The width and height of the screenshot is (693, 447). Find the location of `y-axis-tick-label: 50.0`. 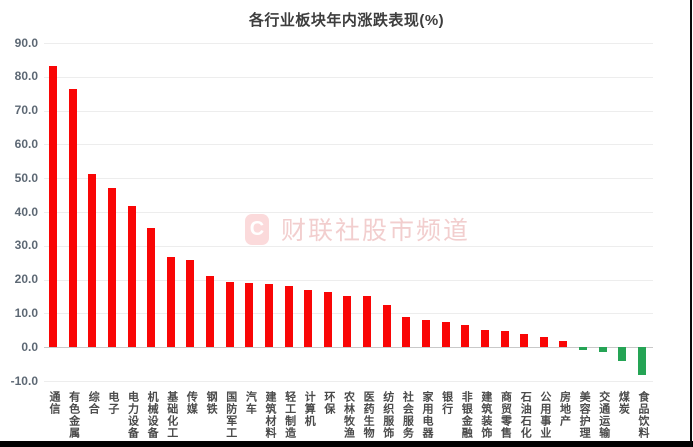

y-axis-tick-label: 50.0 is located at coordinates (26, 177).